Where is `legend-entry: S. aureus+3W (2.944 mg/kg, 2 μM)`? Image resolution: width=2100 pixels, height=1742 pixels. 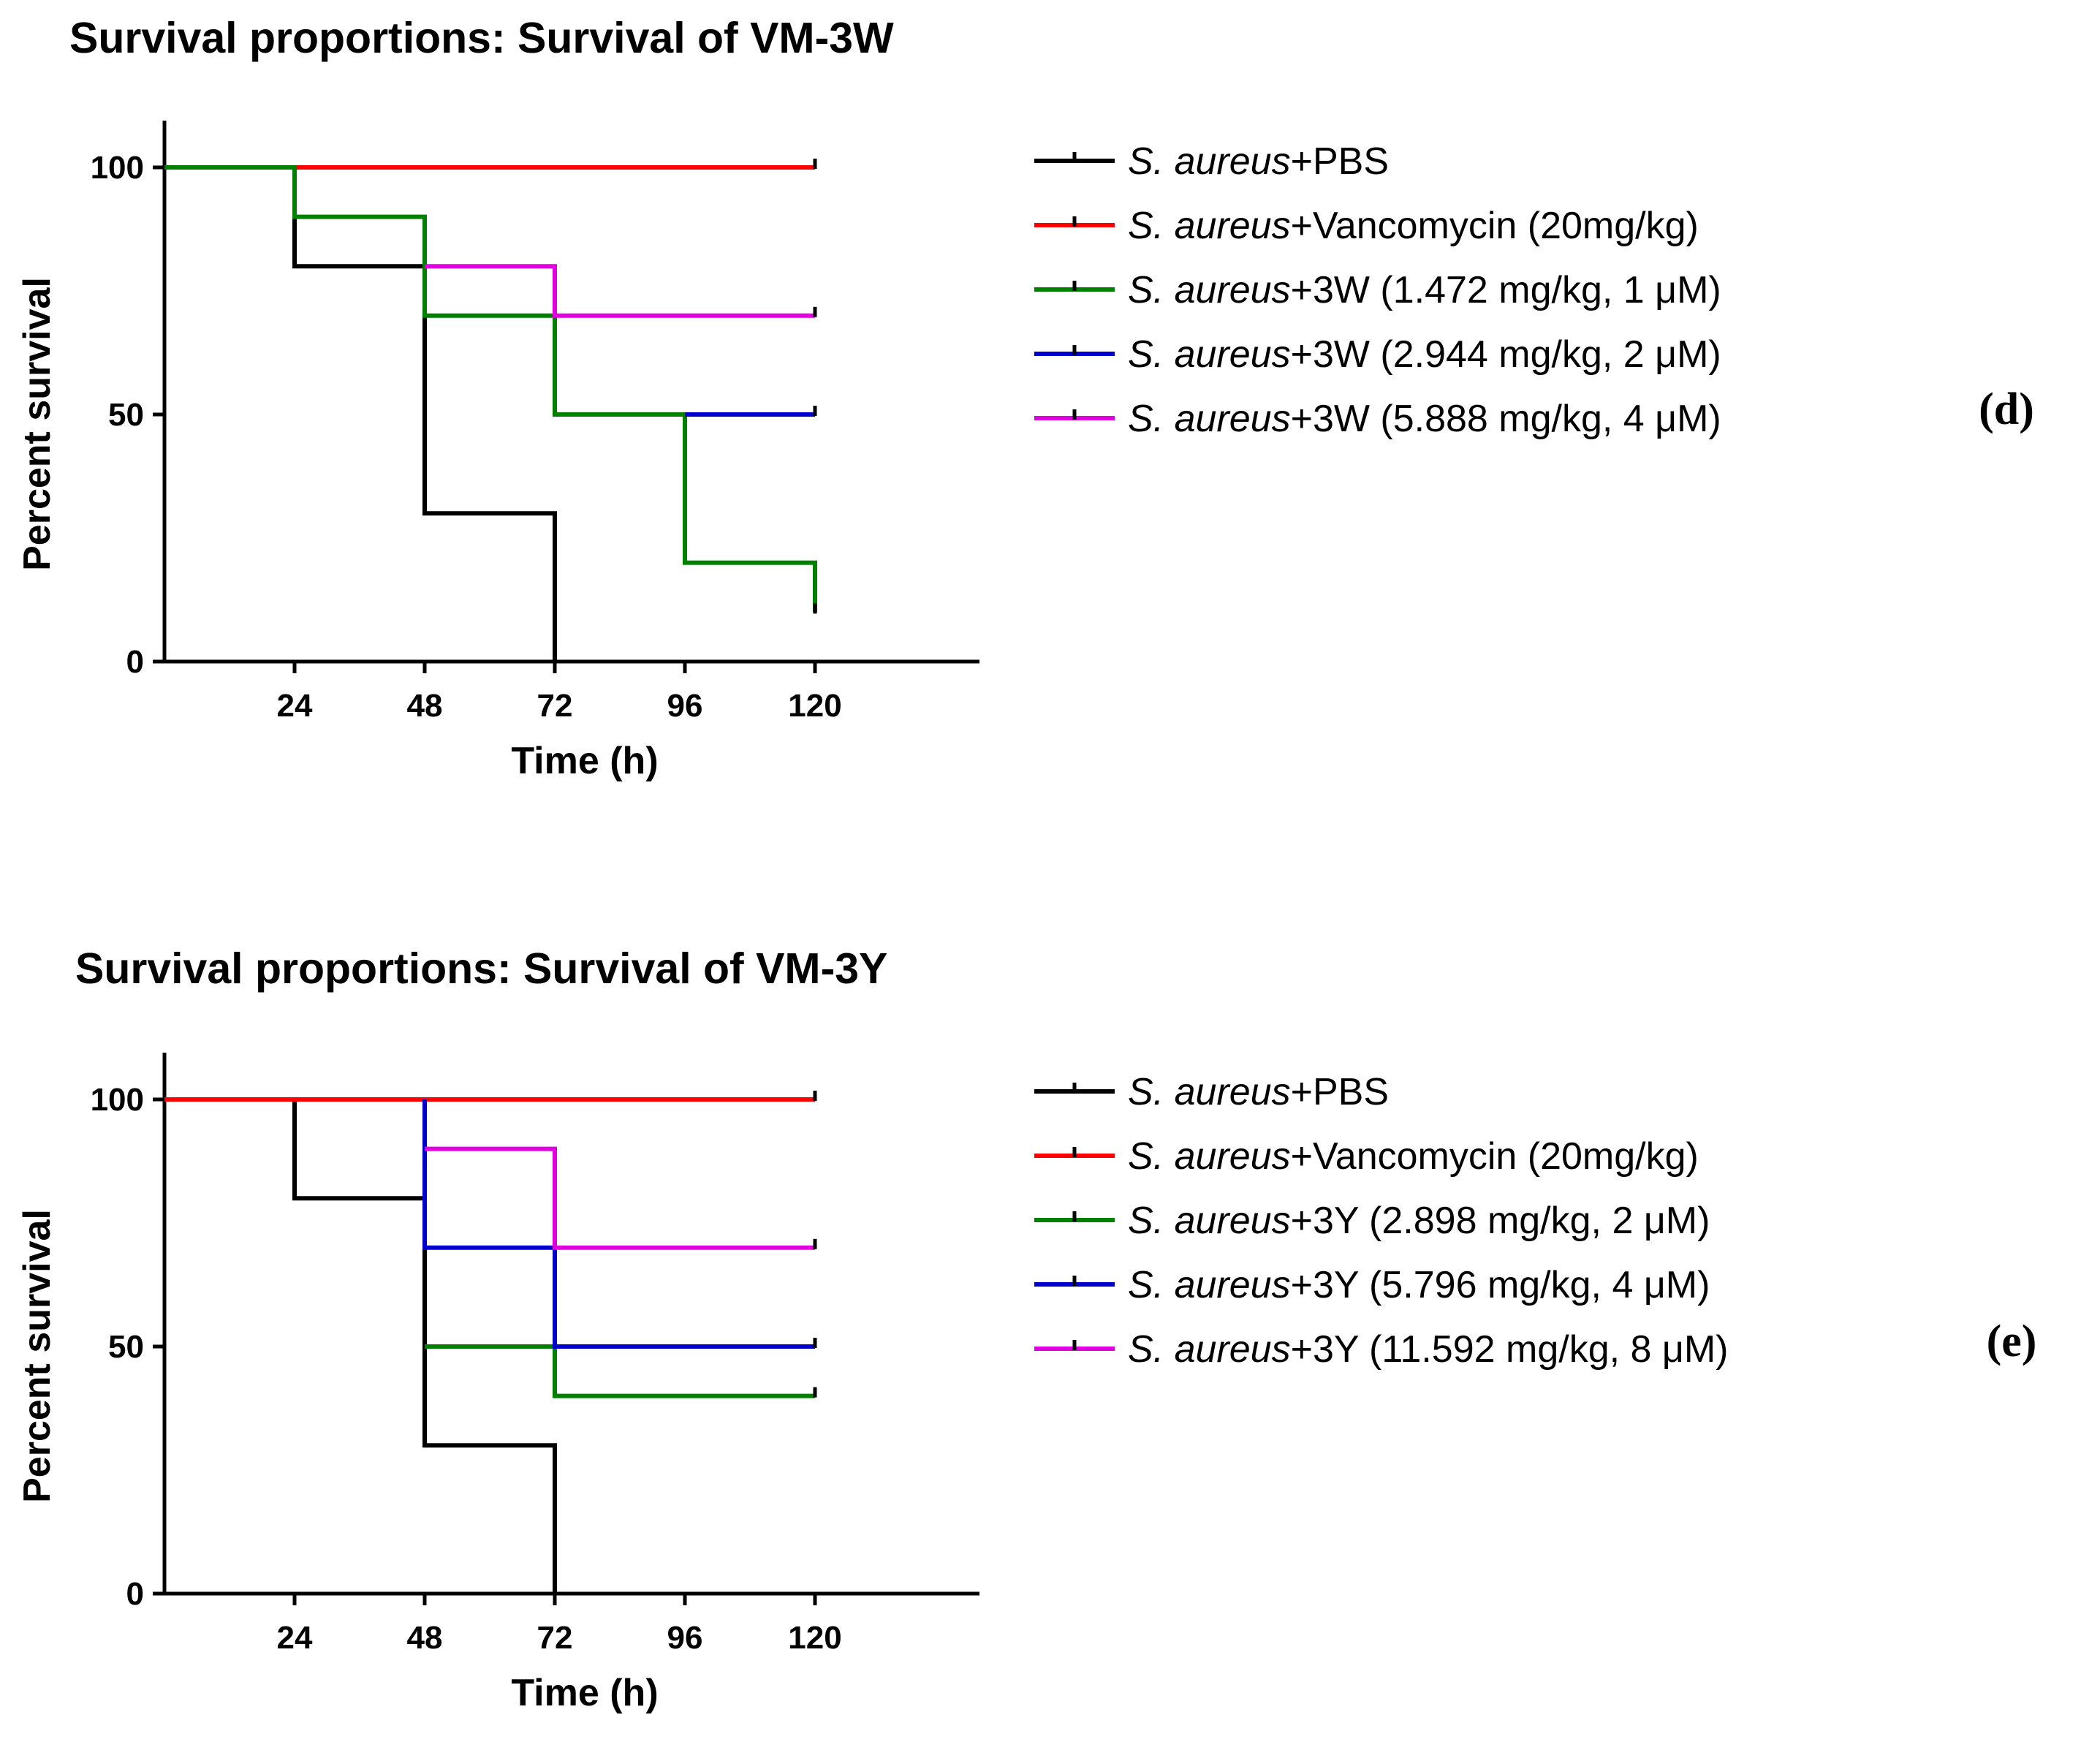 legend-entry: S. aureus+3W (2.944 mg/kg, 2 μM) is located at coordinates (1424, 354).